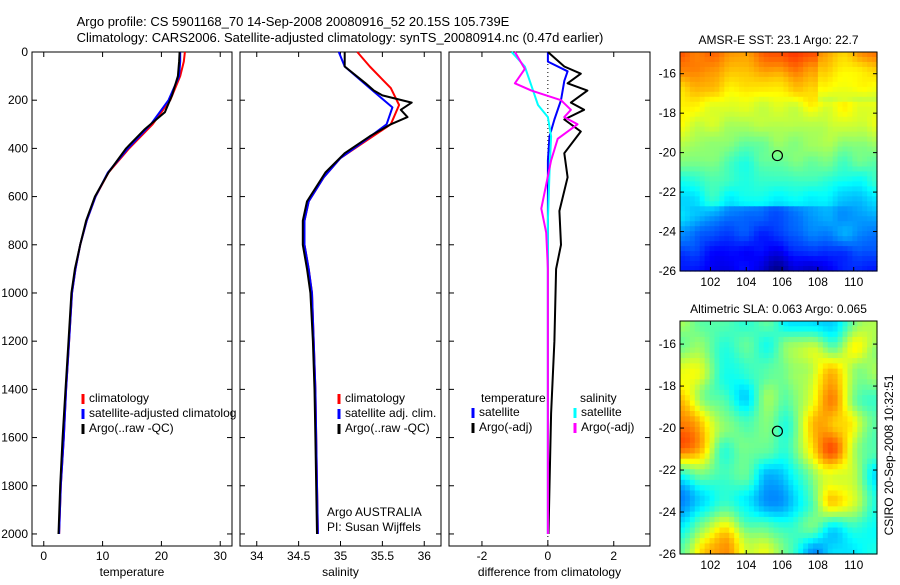 The image size is (900, 585). What do you see at coordinates (119, 293) in the screenshot?
I see `series-line-argo-raw-qc-` at bounding box center [119, 293].